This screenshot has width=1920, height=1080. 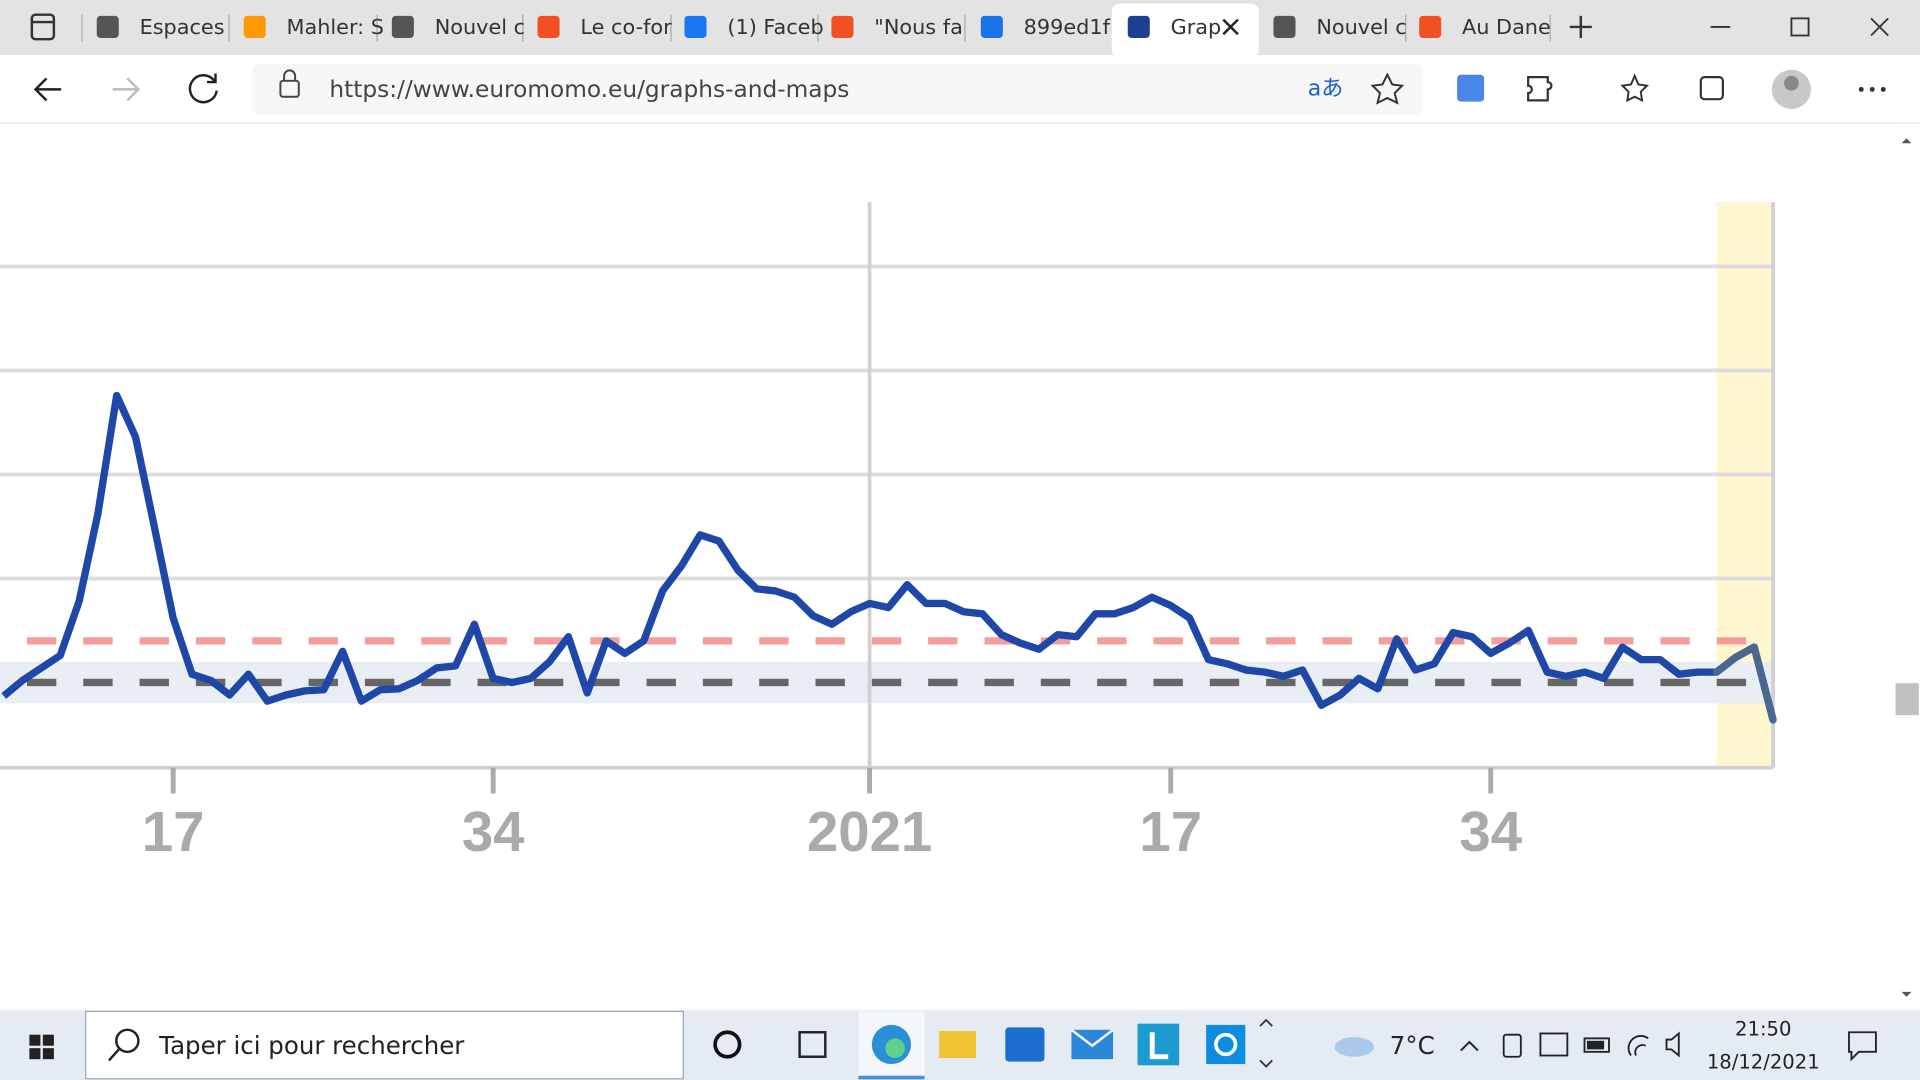 I want to click on notifications, so click(x=1862, y=1046).